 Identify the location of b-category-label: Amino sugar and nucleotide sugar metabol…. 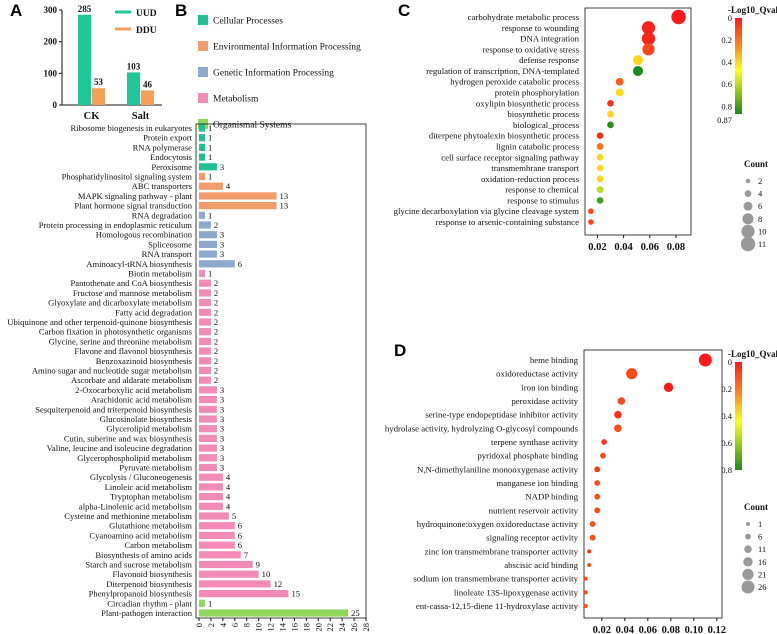
(112, 371).